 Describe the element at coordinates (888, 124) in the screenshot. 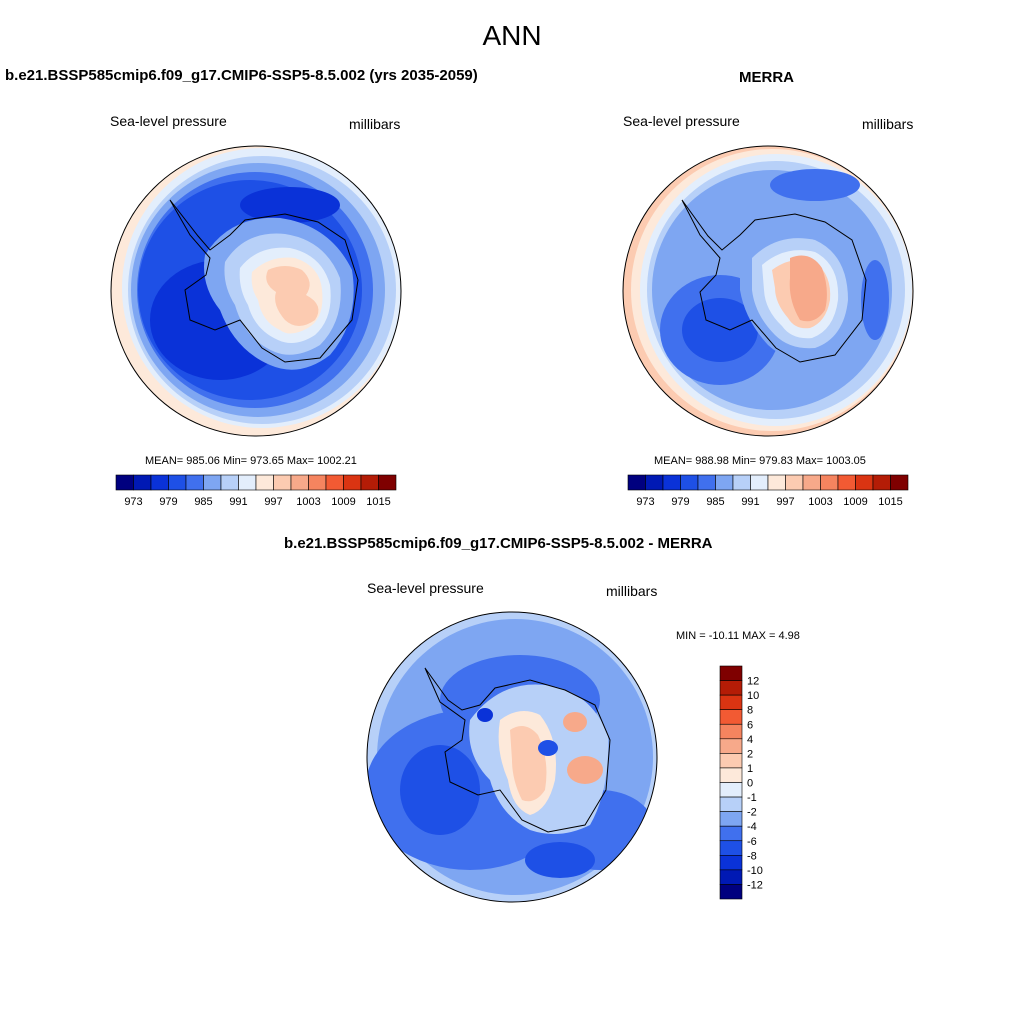

I see `units-label-obs: millibars` at that location.